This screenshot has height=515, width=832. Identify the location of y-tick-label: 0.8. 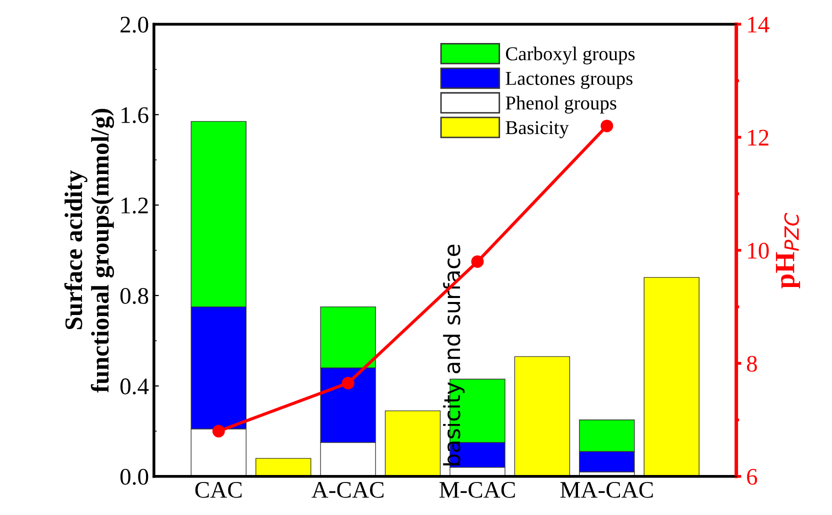
(134, 296).